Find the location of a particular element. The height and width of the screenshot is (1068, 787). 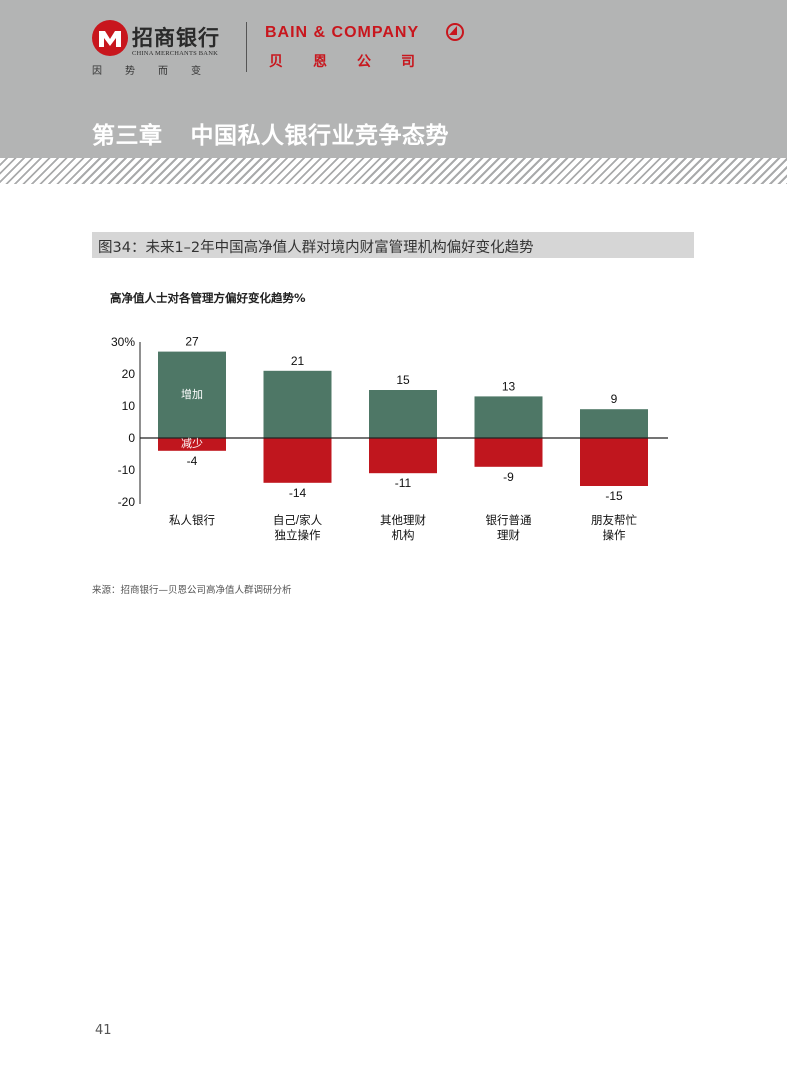

figure-caption-bar: 图34：未来1–2年中国高净值人群对境内财富管理机构偏好变化趋势 is located at coordinates (393, 245).